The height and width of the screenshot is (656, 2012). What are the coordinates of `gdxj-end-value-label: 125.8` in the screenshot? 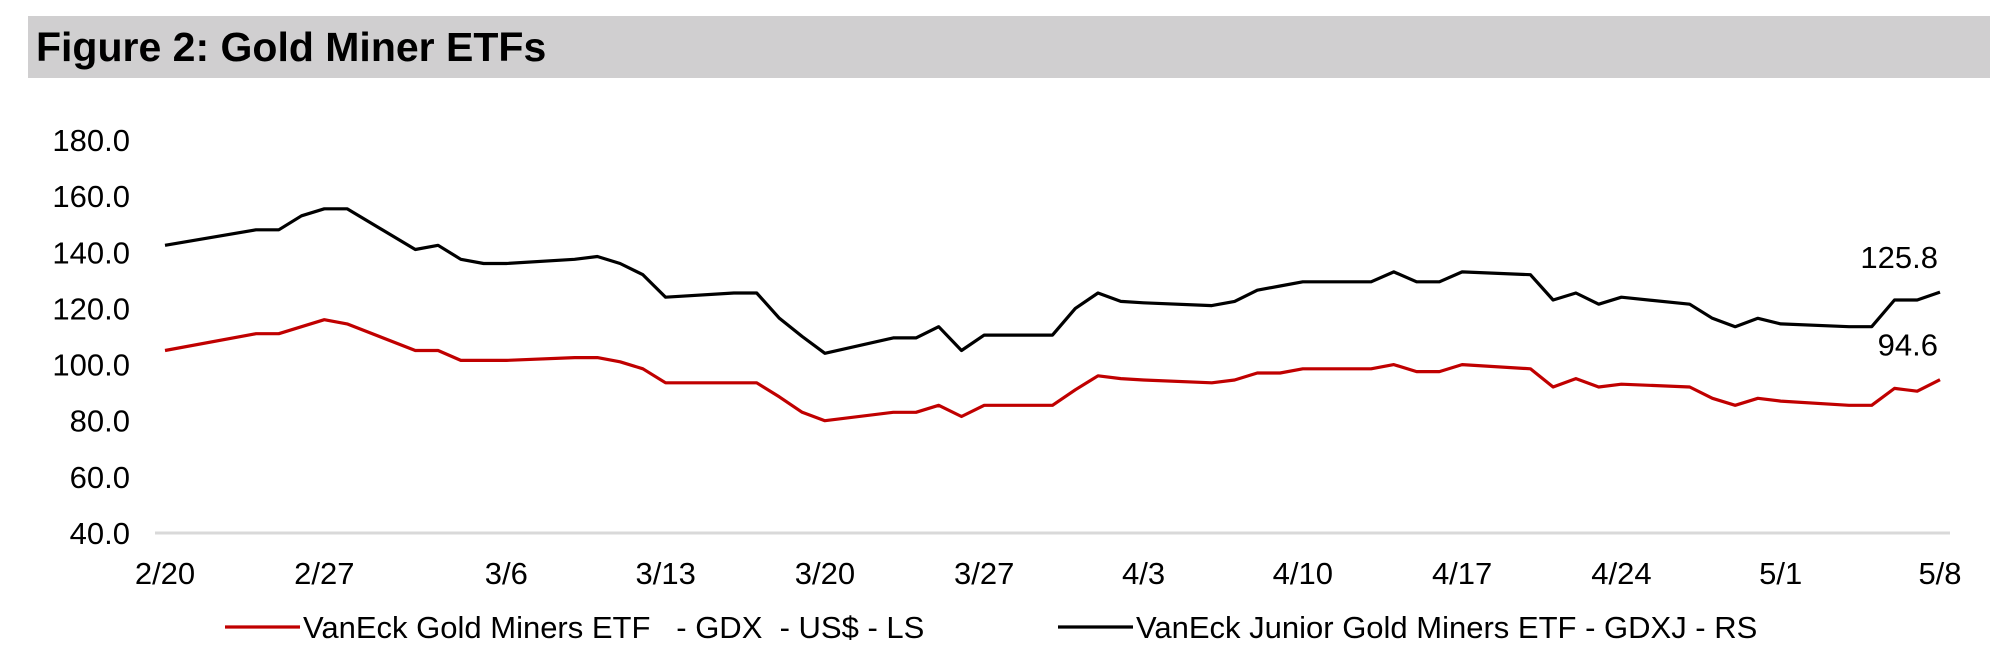 It's located at (1899, 257).